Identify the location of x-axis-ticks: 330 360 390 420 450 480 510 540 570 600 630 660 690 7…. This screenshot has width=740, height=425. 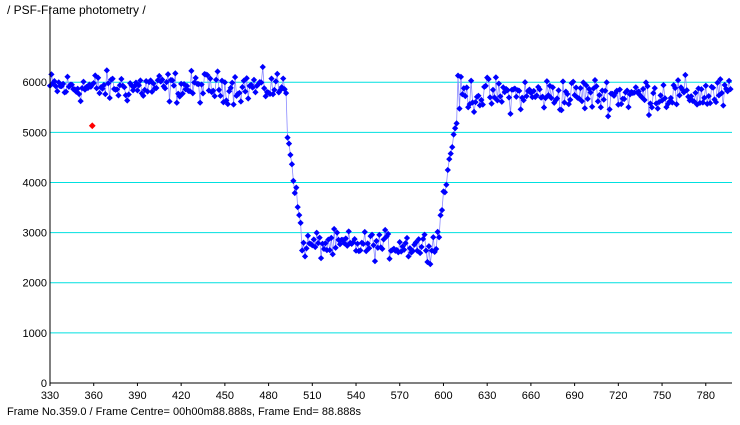
(378, 392).